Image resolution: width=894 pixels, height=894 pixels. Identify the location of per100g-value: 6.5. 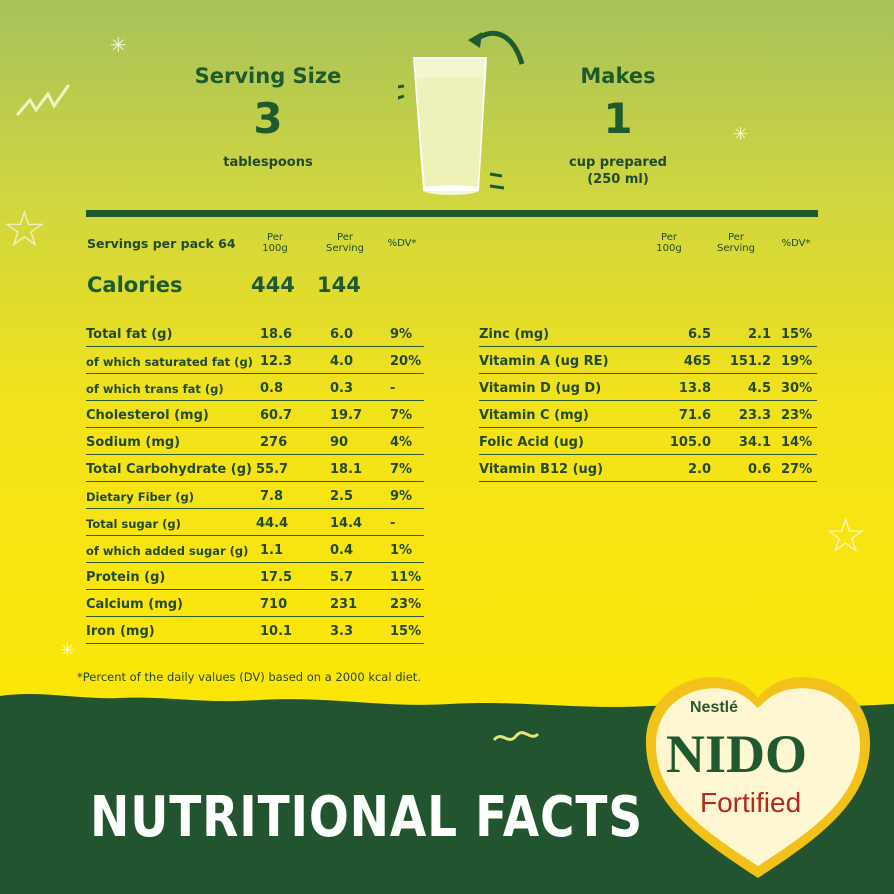
(681, 333).